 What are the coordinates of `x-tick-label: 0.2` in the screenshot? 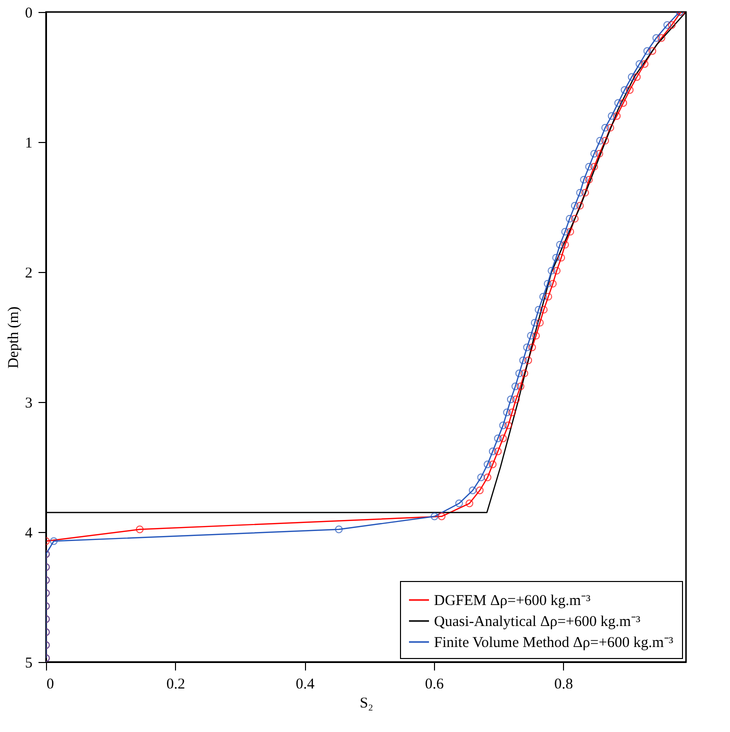 It's located at (176, 684).